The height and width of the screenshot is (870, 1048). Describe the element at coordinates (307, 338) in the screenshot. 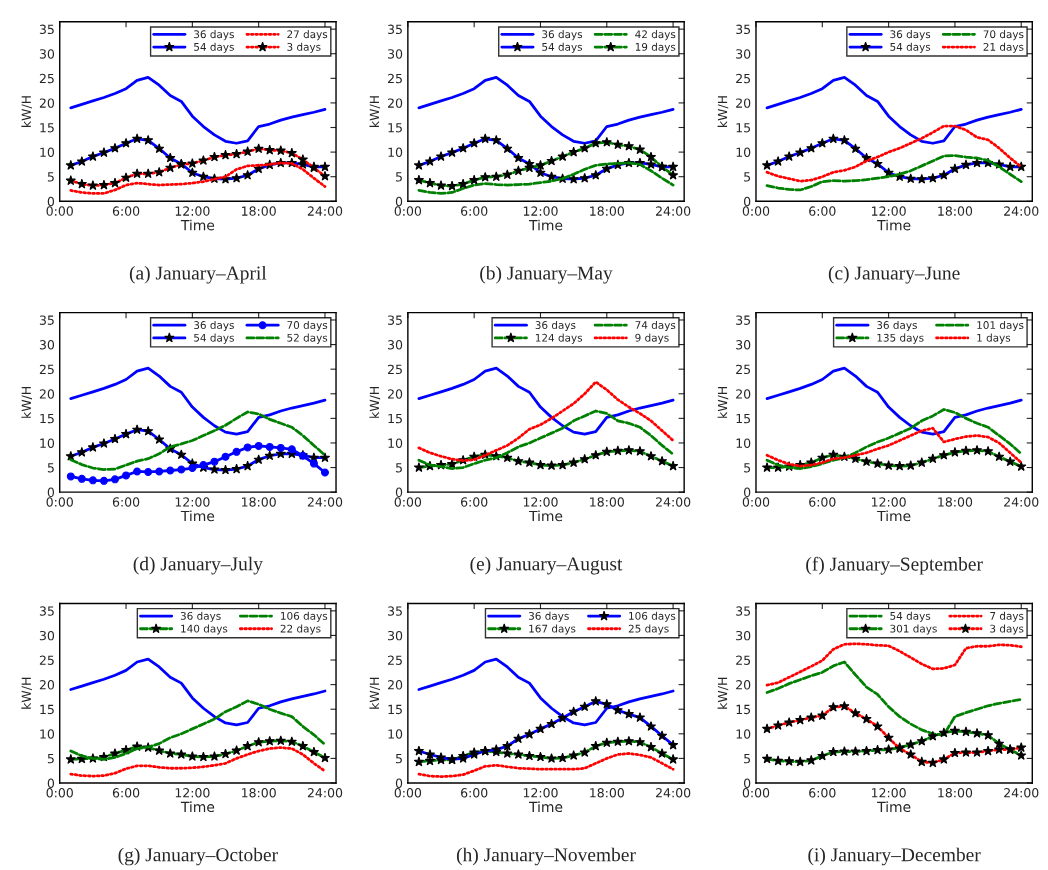

I see `legend-label: 52 days` at that location.